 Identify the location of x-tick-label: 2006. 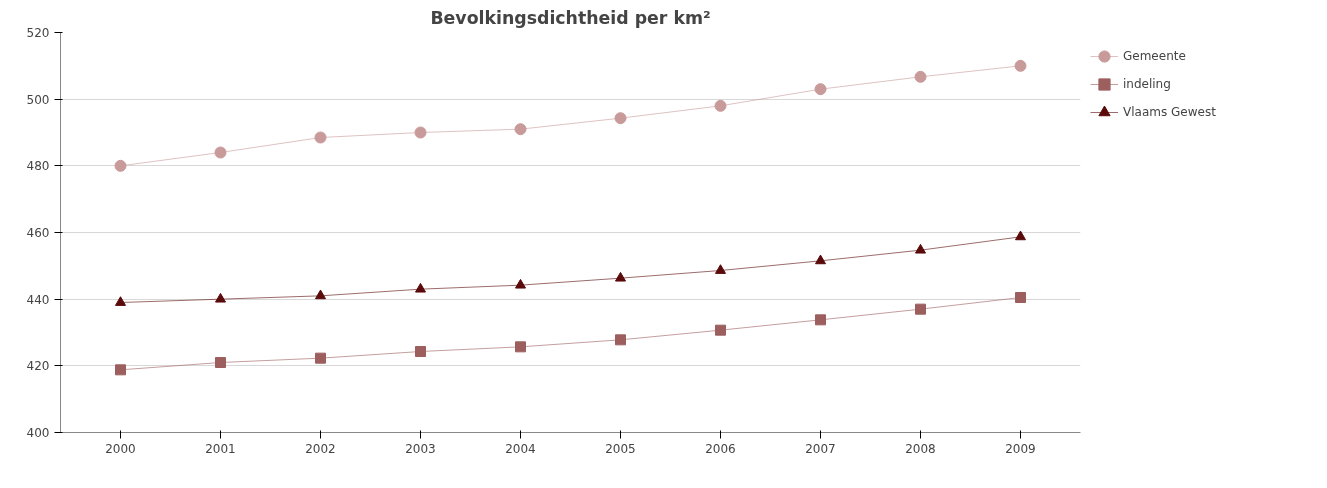
(720, 448).